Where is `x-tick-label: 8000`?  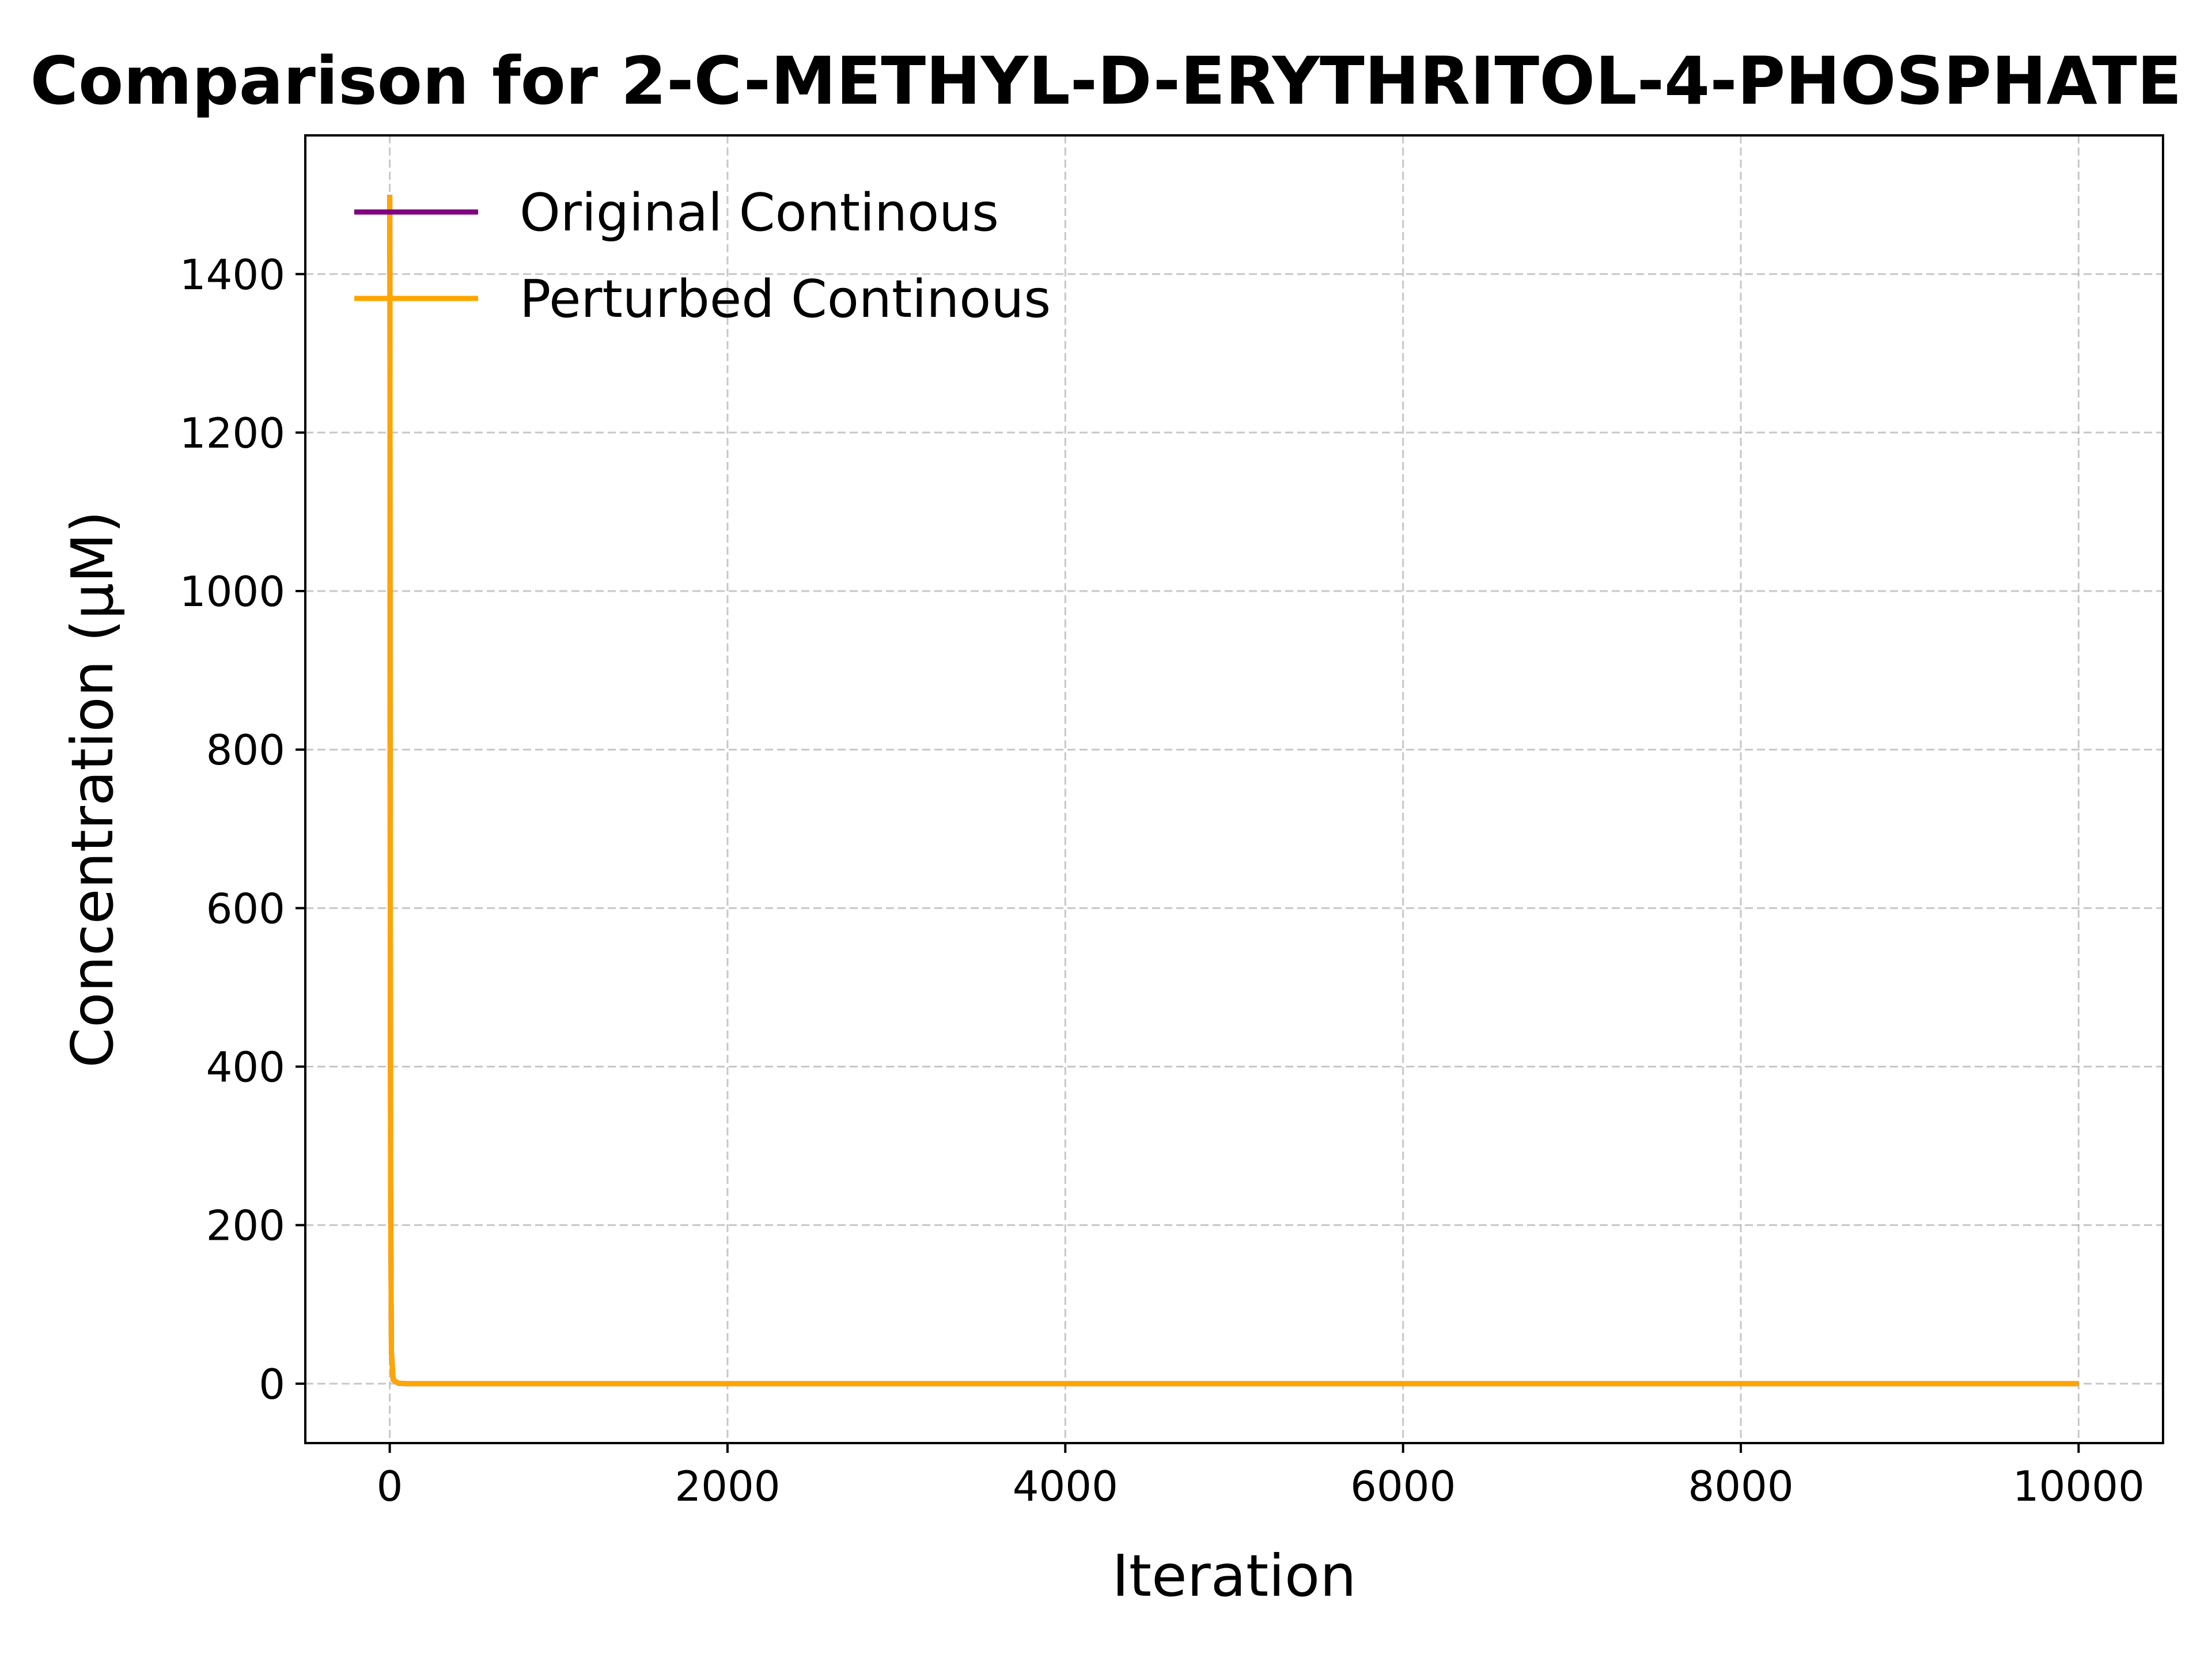
x-tick-label: 8000 is located at coordinates (1740, 1486).